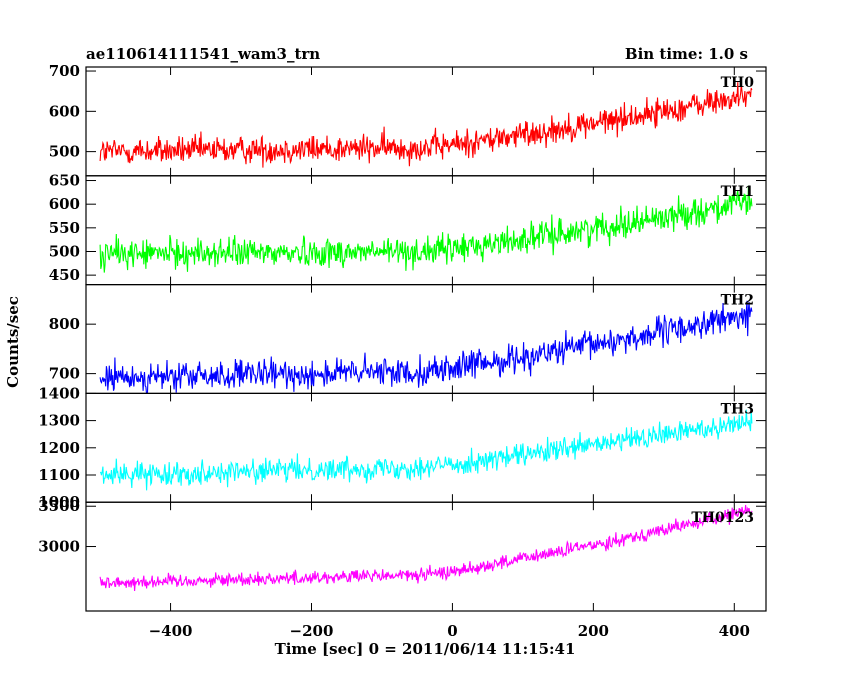  I want to click on panel-frame-th0, so click(426, 121).